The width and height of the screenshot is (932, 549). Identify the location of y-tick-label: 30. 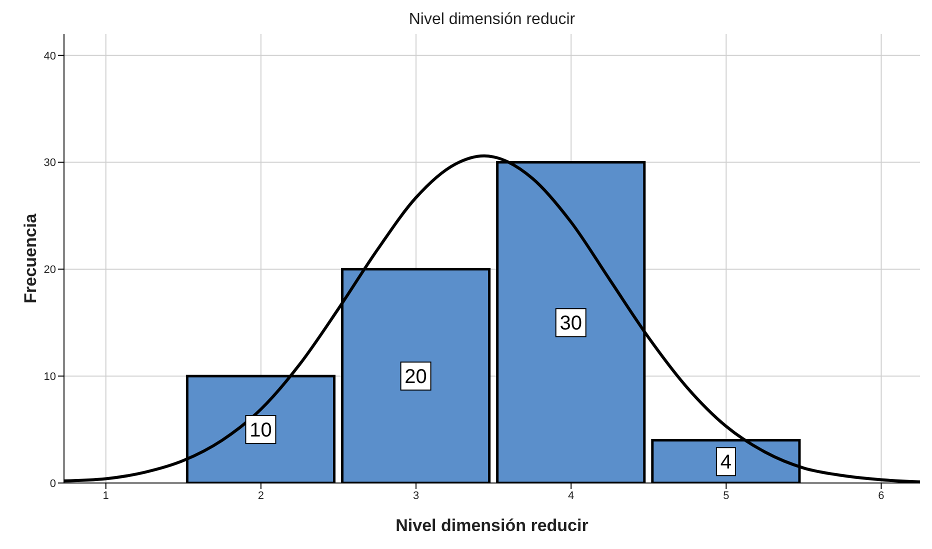
(50, 163).